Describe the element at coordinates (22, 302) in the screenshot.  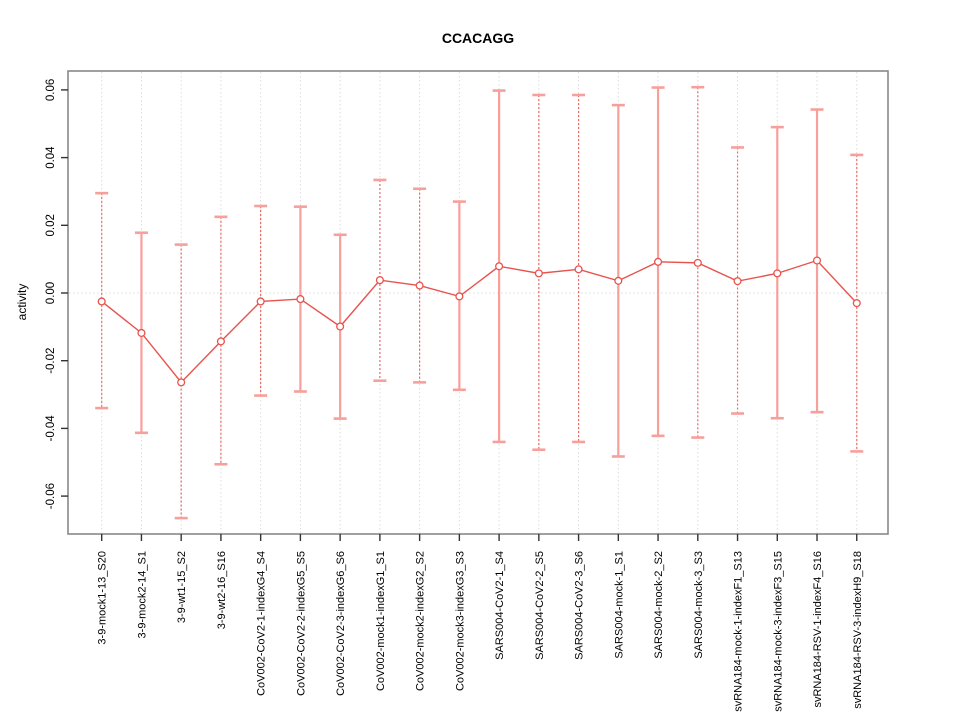
I see `y-axis-title: activity` at that location.